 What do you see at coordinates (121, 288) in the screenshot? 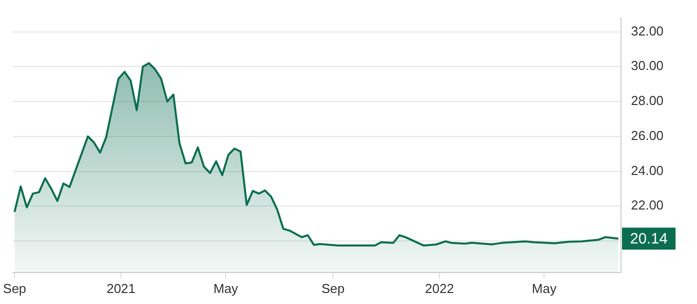
I see `x-tick-label: 2021` at bounding box center [121, 288].